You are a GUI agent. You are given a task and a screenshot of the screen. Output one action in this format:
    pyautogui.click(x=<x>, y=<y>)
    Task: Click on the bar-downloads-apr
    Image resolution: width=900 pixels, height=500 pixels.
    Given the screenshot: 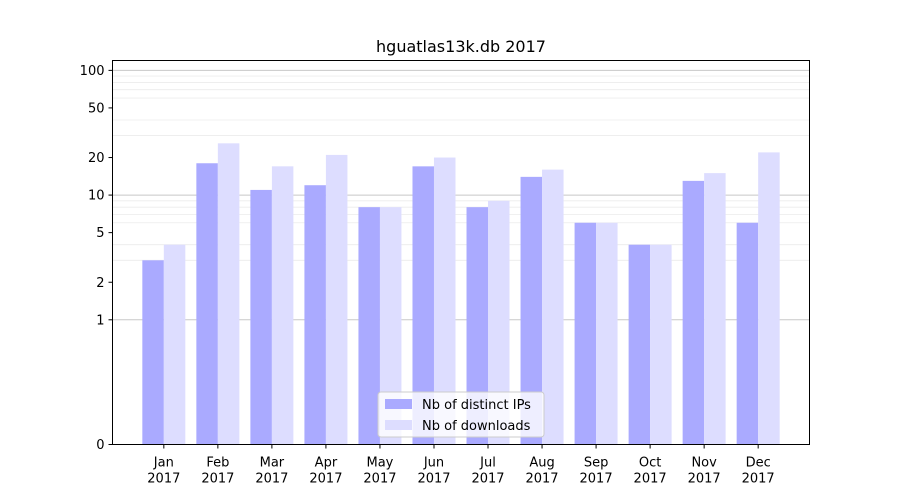 What is the action you would take?
    pyautogui.click(x=336, y=299)
    